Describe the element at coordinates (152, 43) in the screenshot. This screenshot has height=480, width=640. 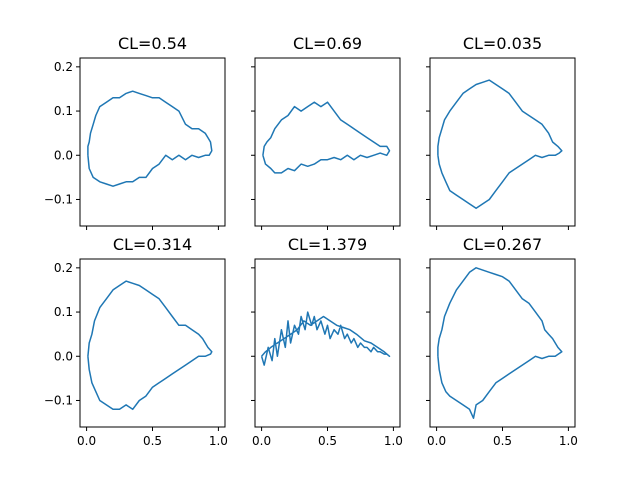
I see `subplot-title: CL=0.54` at that location.